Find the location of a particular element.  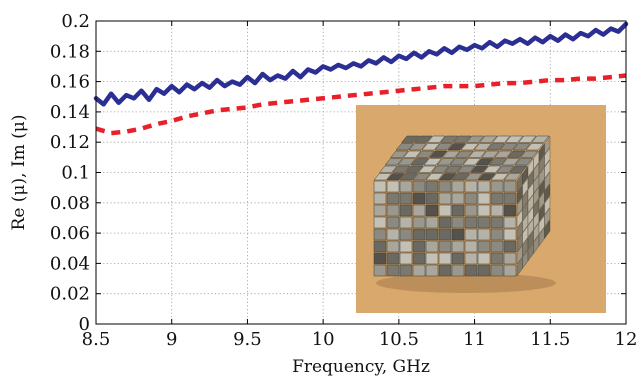

x-tick-label: 11 is located at coordinates (474, 339).